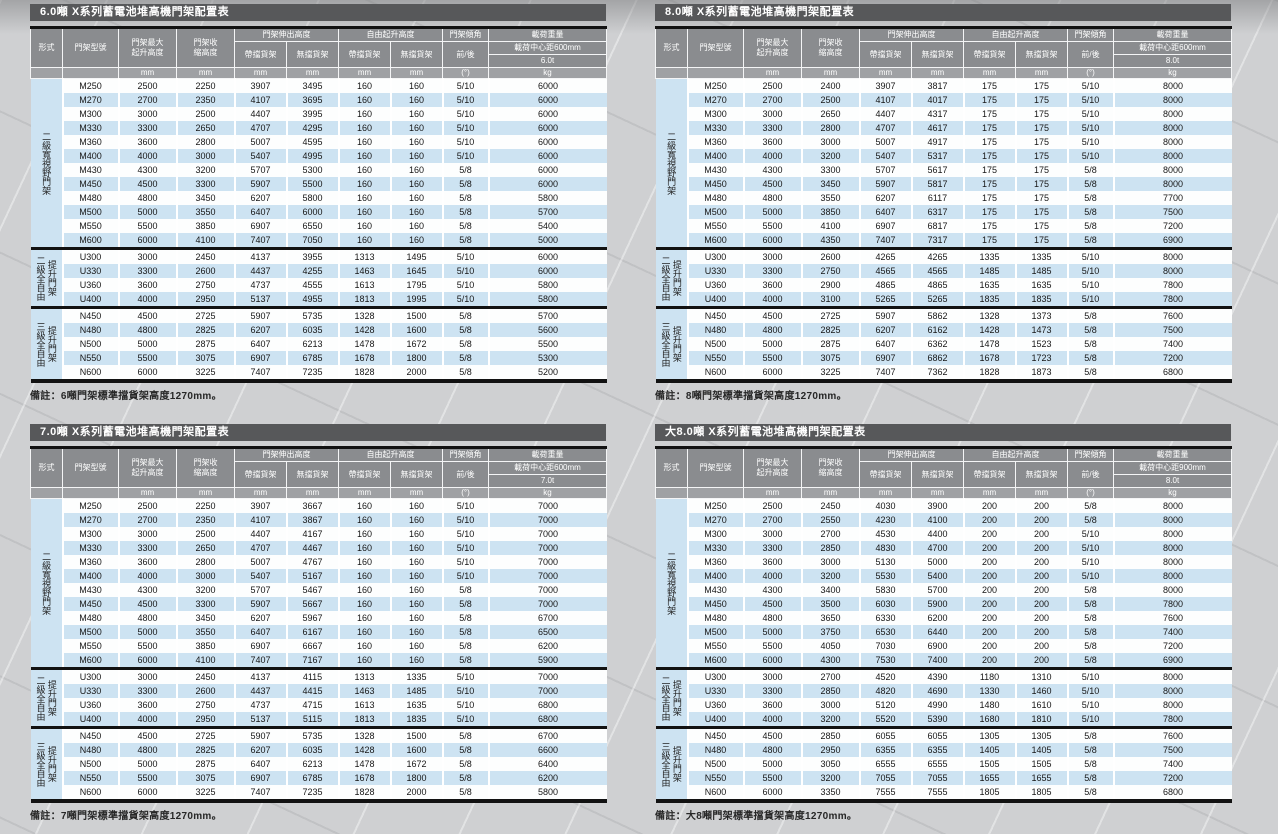 The image size is (1278, 834). What do you see at coordinates (147, 505) in the screenshot?
I see `cell-max-lift: 2500` at bounding box center [147, 505].